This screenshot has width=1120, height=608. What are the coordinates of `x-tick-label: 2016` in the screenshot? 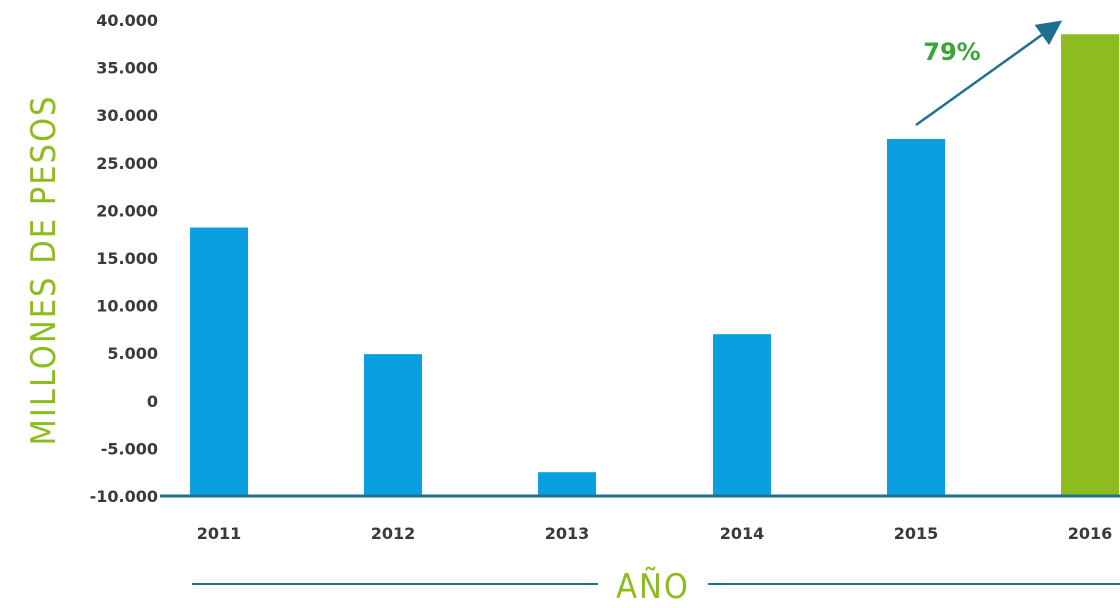 It's located at (1090, 533).